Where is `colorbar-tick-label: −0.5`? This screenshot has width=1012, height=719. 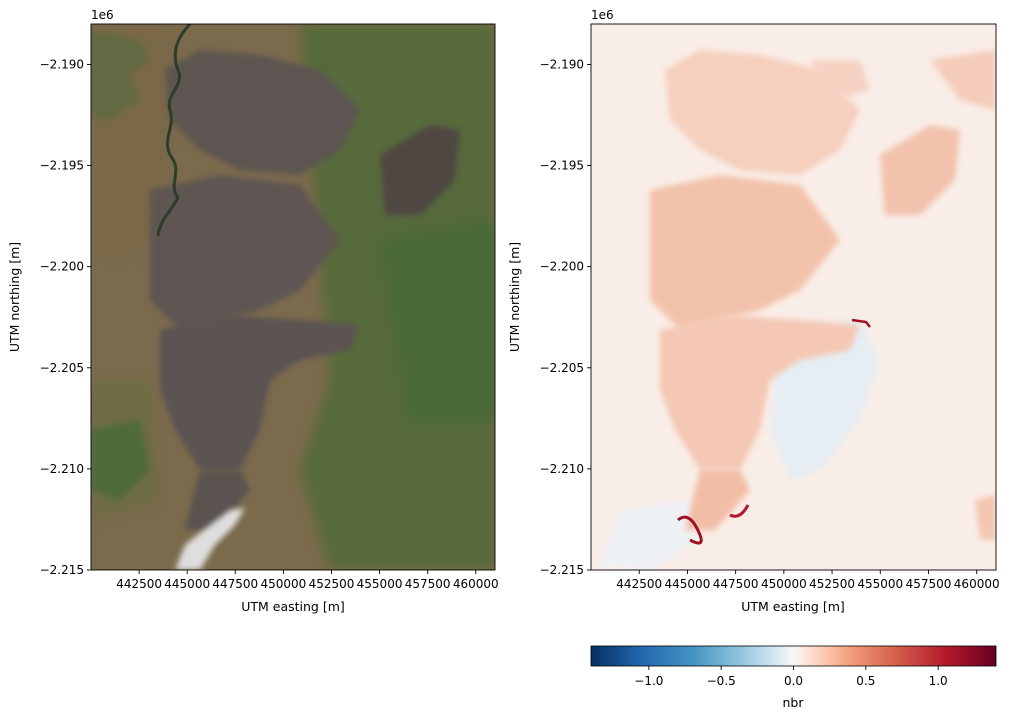
colorbar-tick-label: −0.5 is located at coordinates (721, 681).